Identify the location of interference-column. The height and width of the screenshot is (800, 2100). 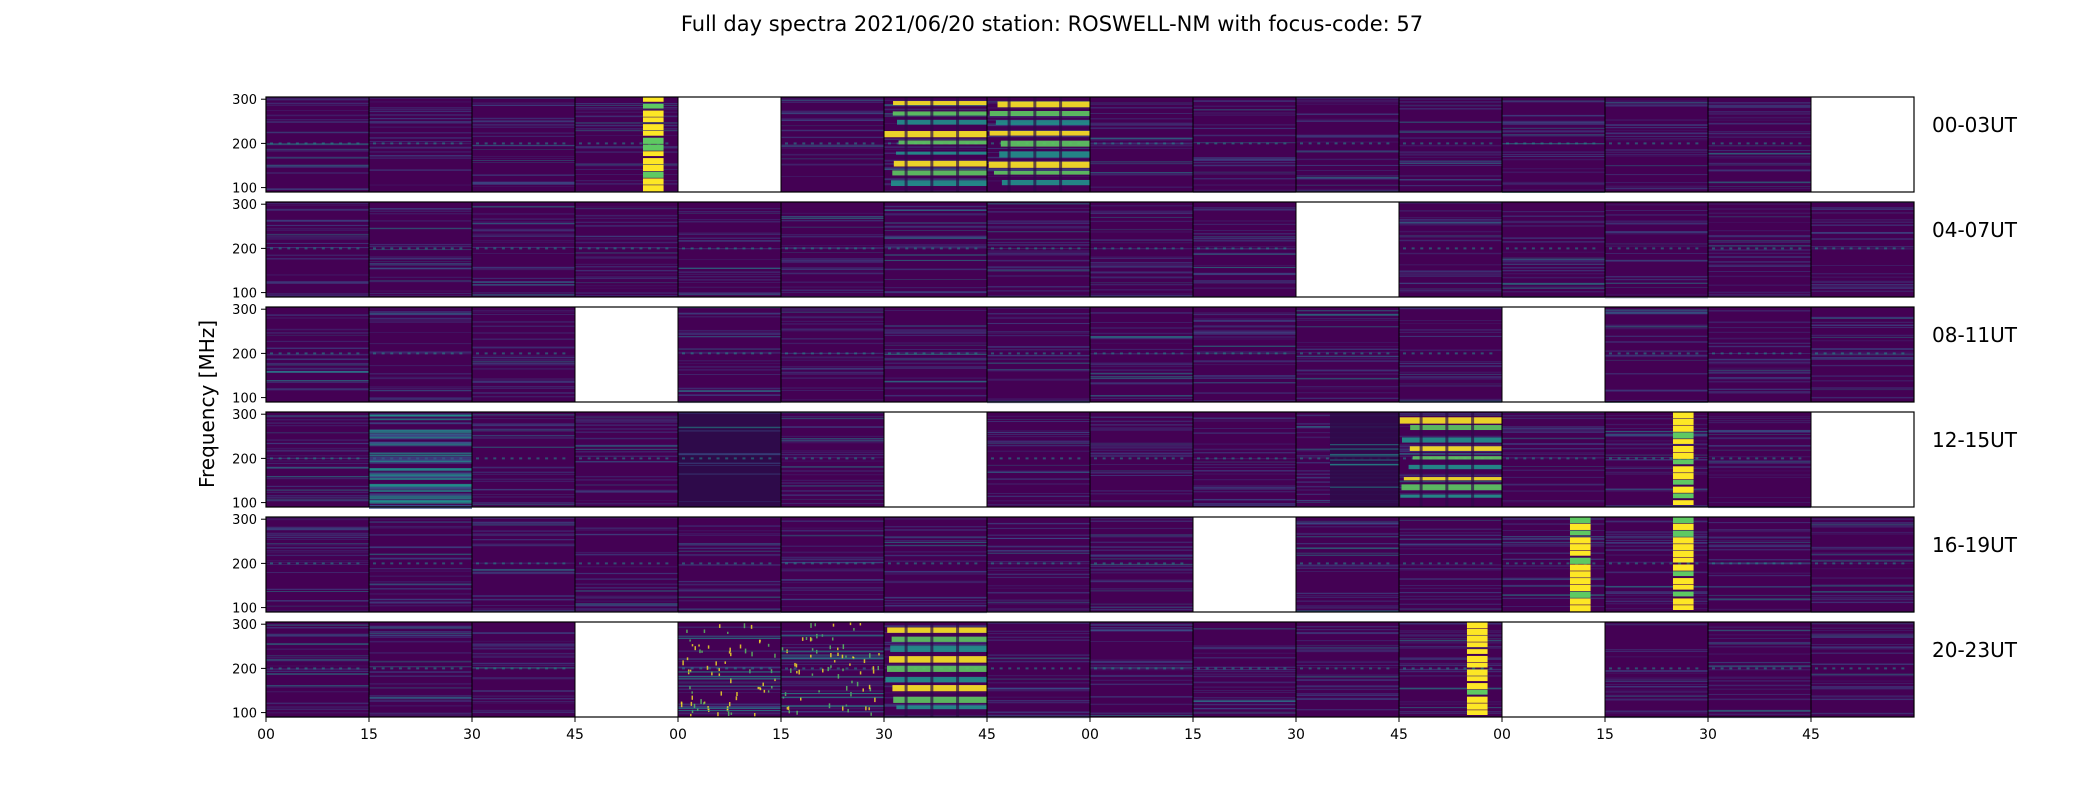
(653, 140).